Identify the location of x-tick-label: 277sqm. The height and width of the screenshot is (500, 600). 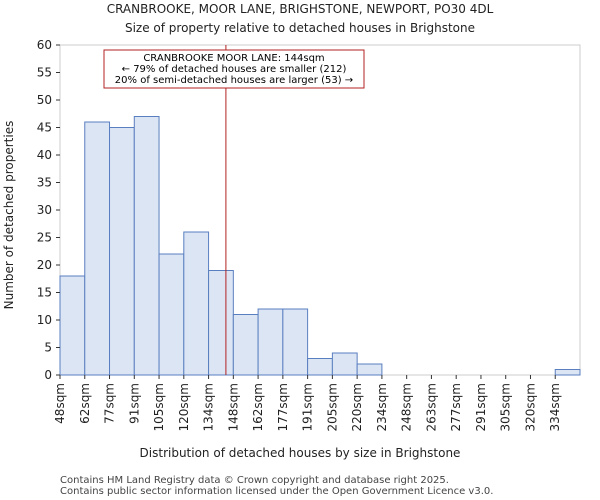
(456, 407).